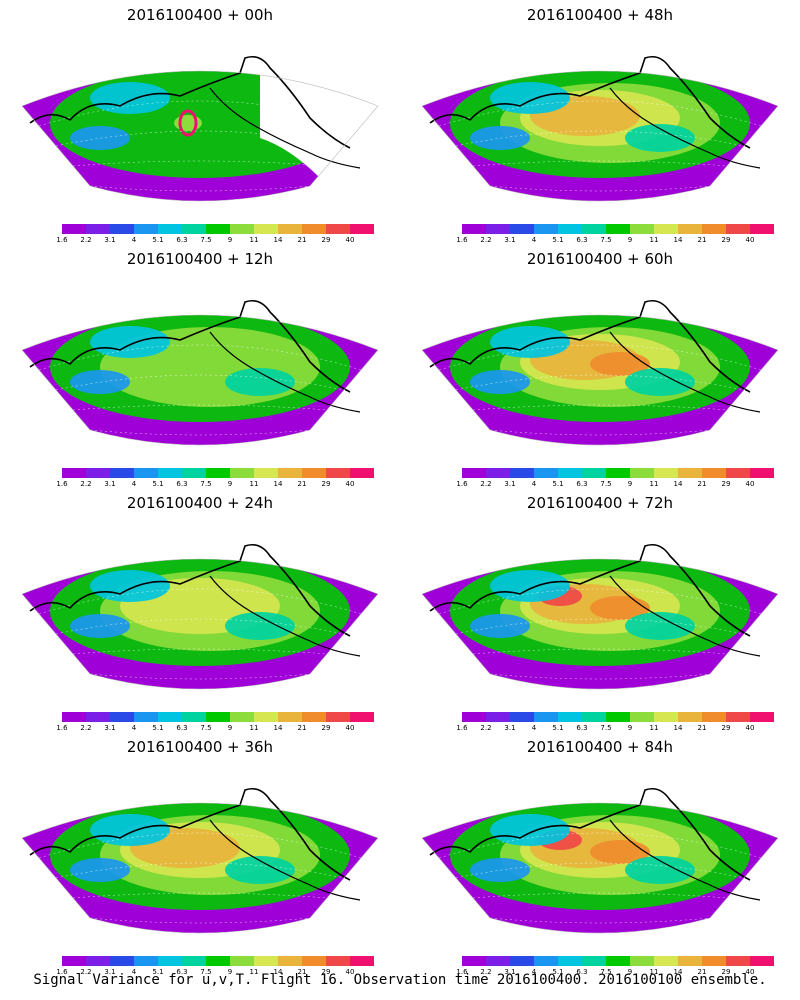 Image resolution: width=800 pixels, height=1000 pixels. Describe the element at coordinates (200, 503) in the screenshot. I see `panel-title: 2016100400 + 24h` at that location.